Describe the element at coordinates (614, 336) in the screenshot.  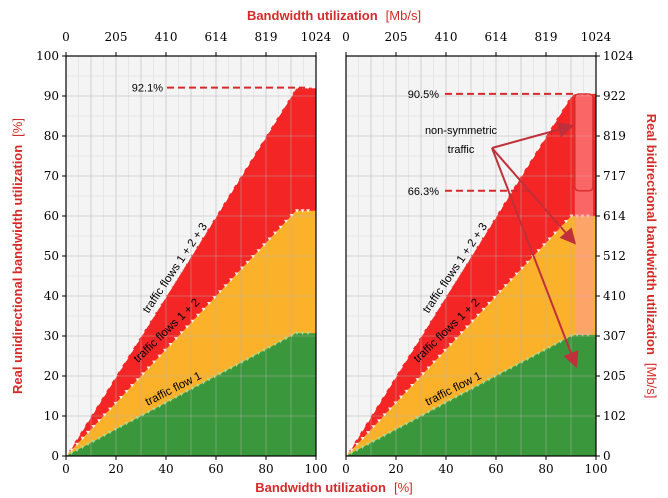
I see `y-right-tick-label: 307` at that location.